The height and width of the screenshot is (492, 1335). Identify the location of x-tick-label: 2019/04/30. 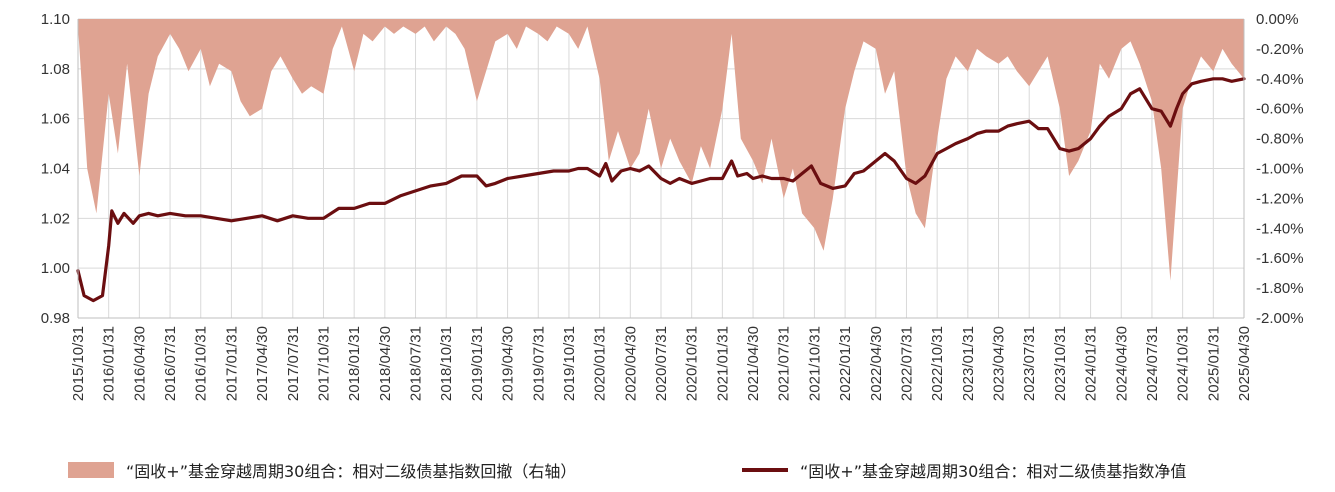
(508, 363).